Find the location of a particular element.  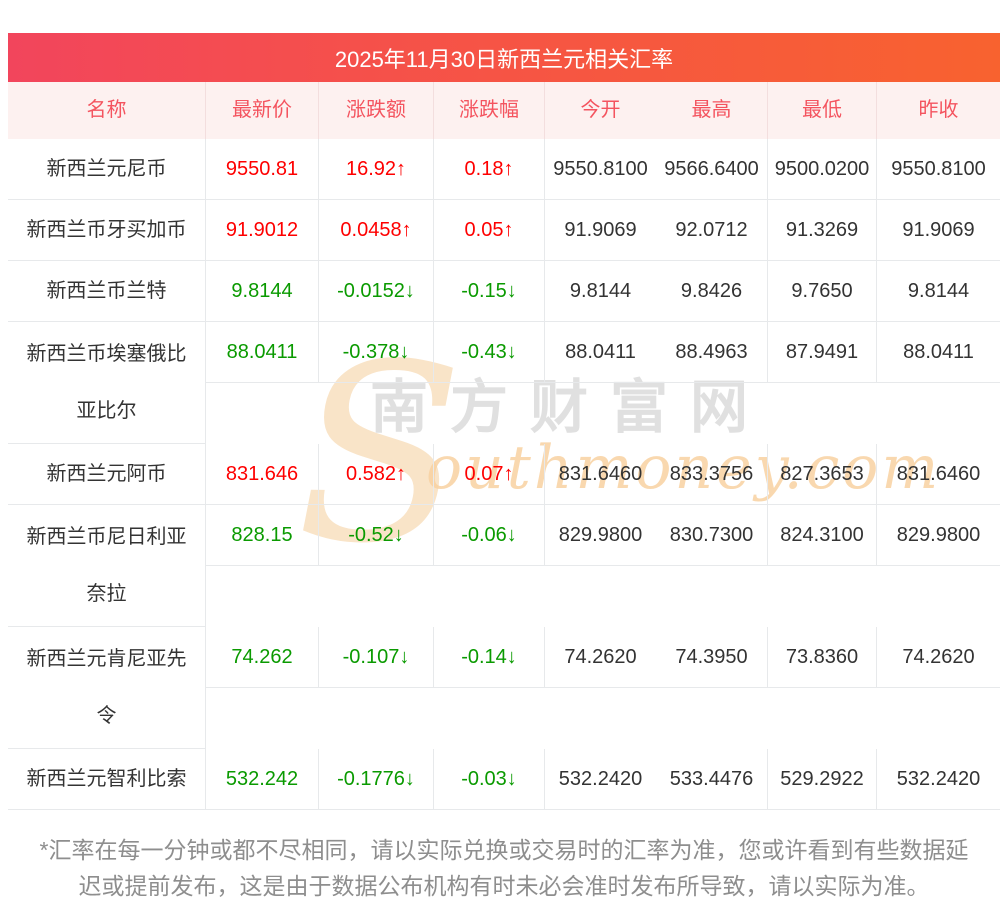

prev-close: 9550.8100 is located at coordinates (938, 169).